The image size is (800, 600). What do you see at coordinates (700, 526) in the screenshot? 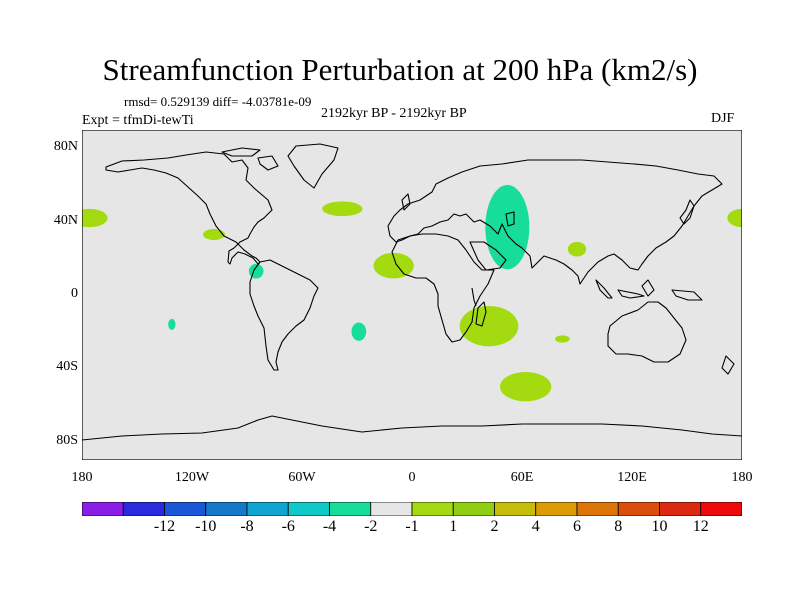
I see `colorbar-label: 12` at bounding box center [700, 526].